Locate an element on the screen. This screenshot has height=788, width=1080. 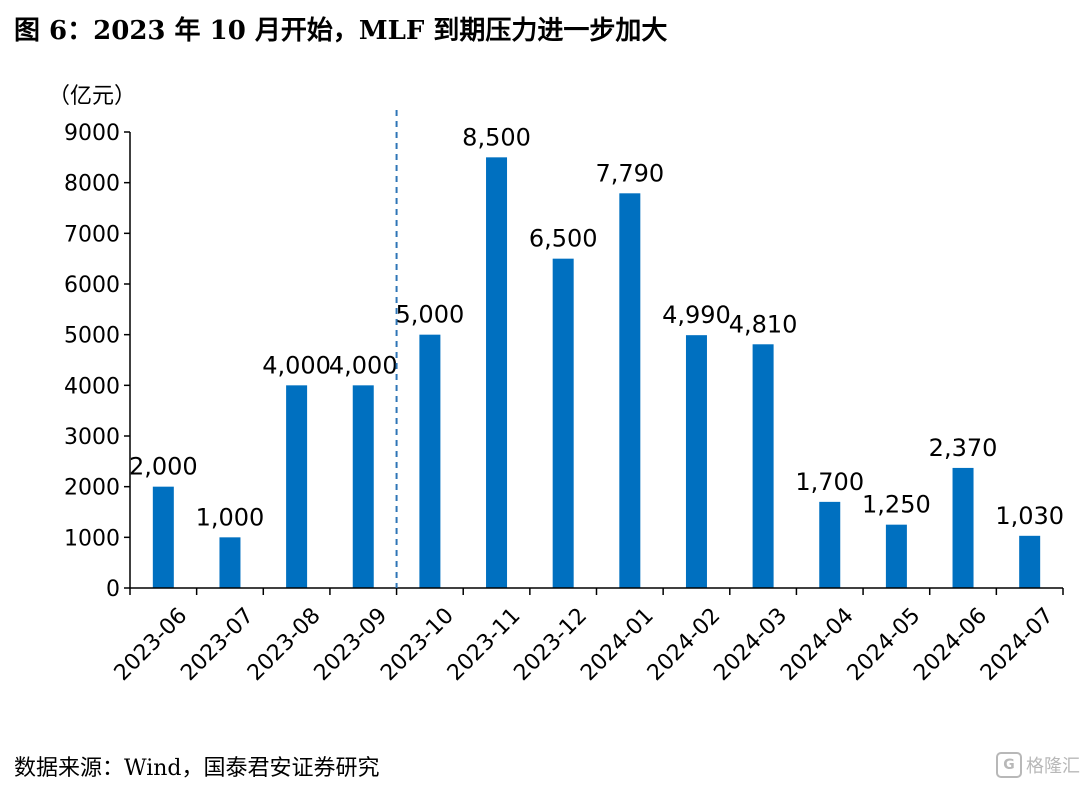
y-tick-label: 4000 is located at coordinates (92, 386).